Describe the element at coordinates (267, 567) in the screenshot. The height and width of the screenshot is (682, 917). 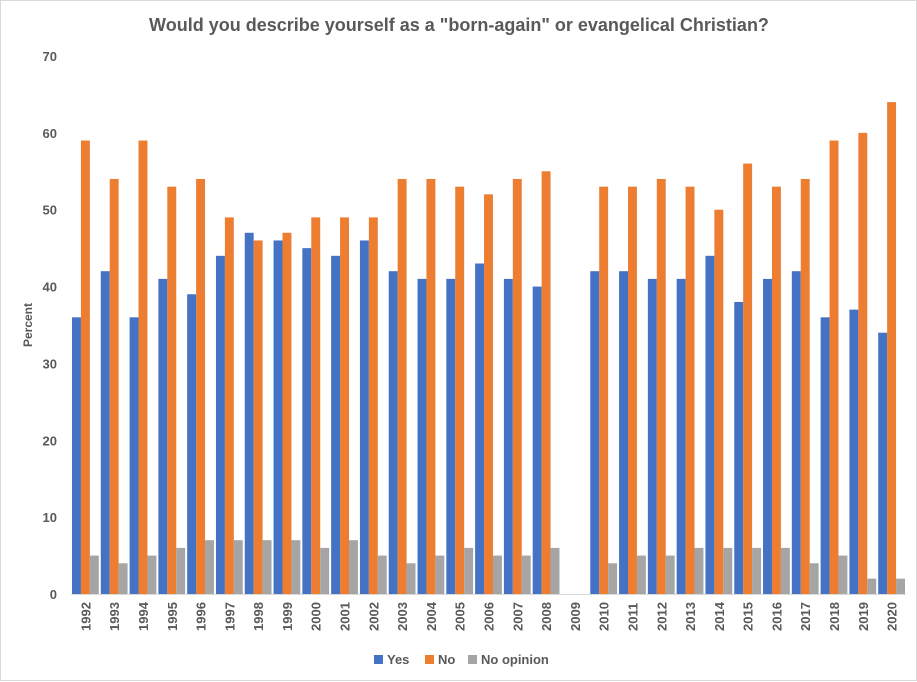
I see `bar-no-opinion-1998` at that location.